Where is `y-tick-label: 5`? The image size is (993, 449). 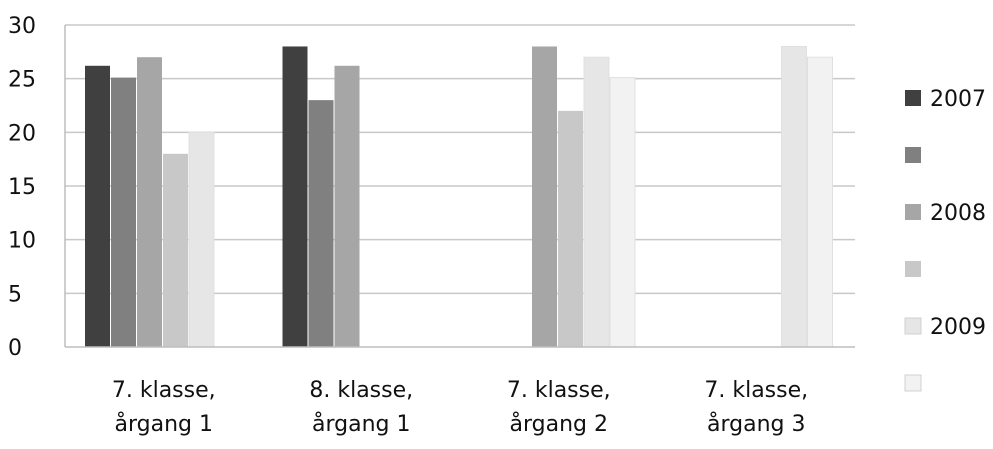 y-tick-label: 5 is located at coordinates (15, 294).